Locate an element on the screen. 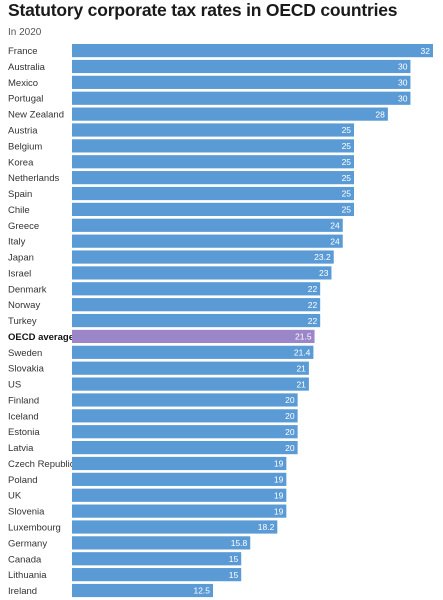 This screenshot has height=600, width=443. category-label: New Zealand is located at coordinates (36, 115).